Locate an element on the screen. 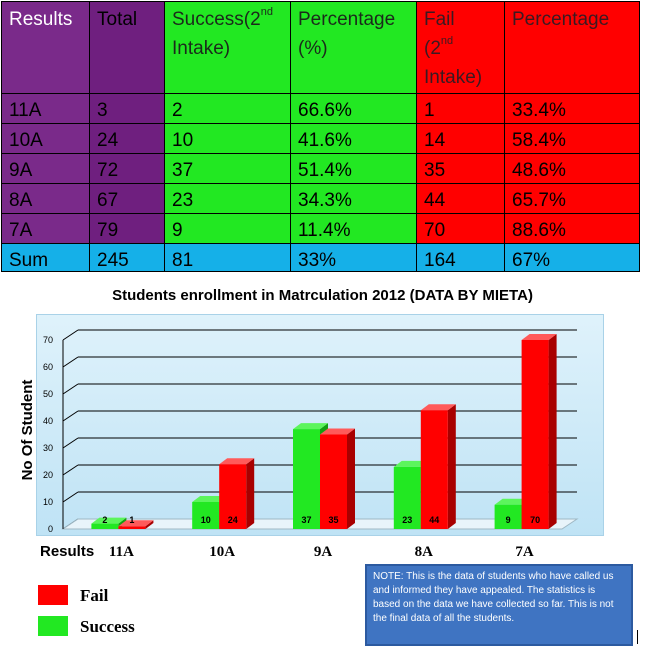 This screenshot has width=645, height=649. header-fail: Fail (2nd Intake) is located at coordinates (461, 48).